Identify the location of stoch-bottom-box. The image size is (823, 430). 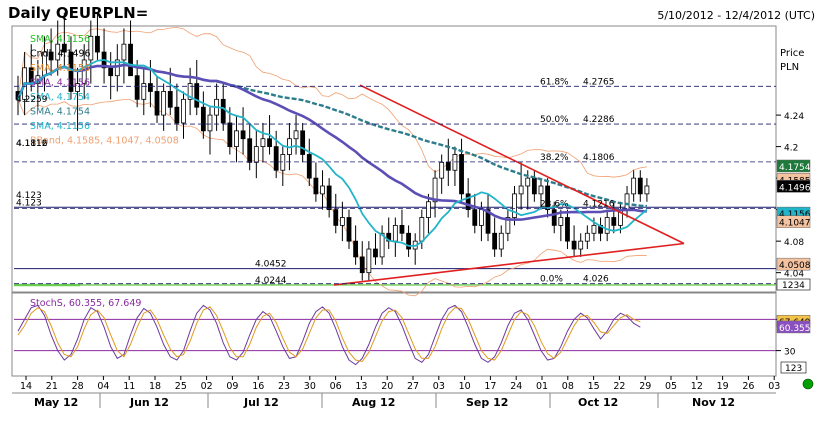
(793, 367).